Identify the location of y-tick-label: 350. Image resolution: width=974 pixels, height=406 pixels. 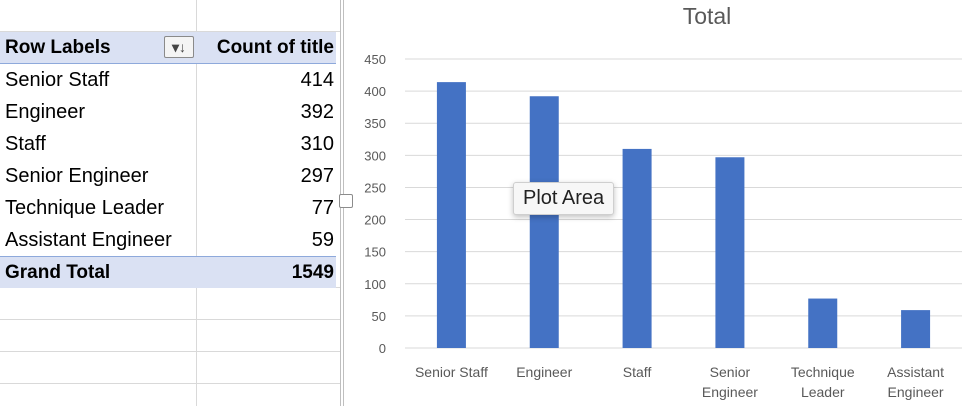
(375, 123).